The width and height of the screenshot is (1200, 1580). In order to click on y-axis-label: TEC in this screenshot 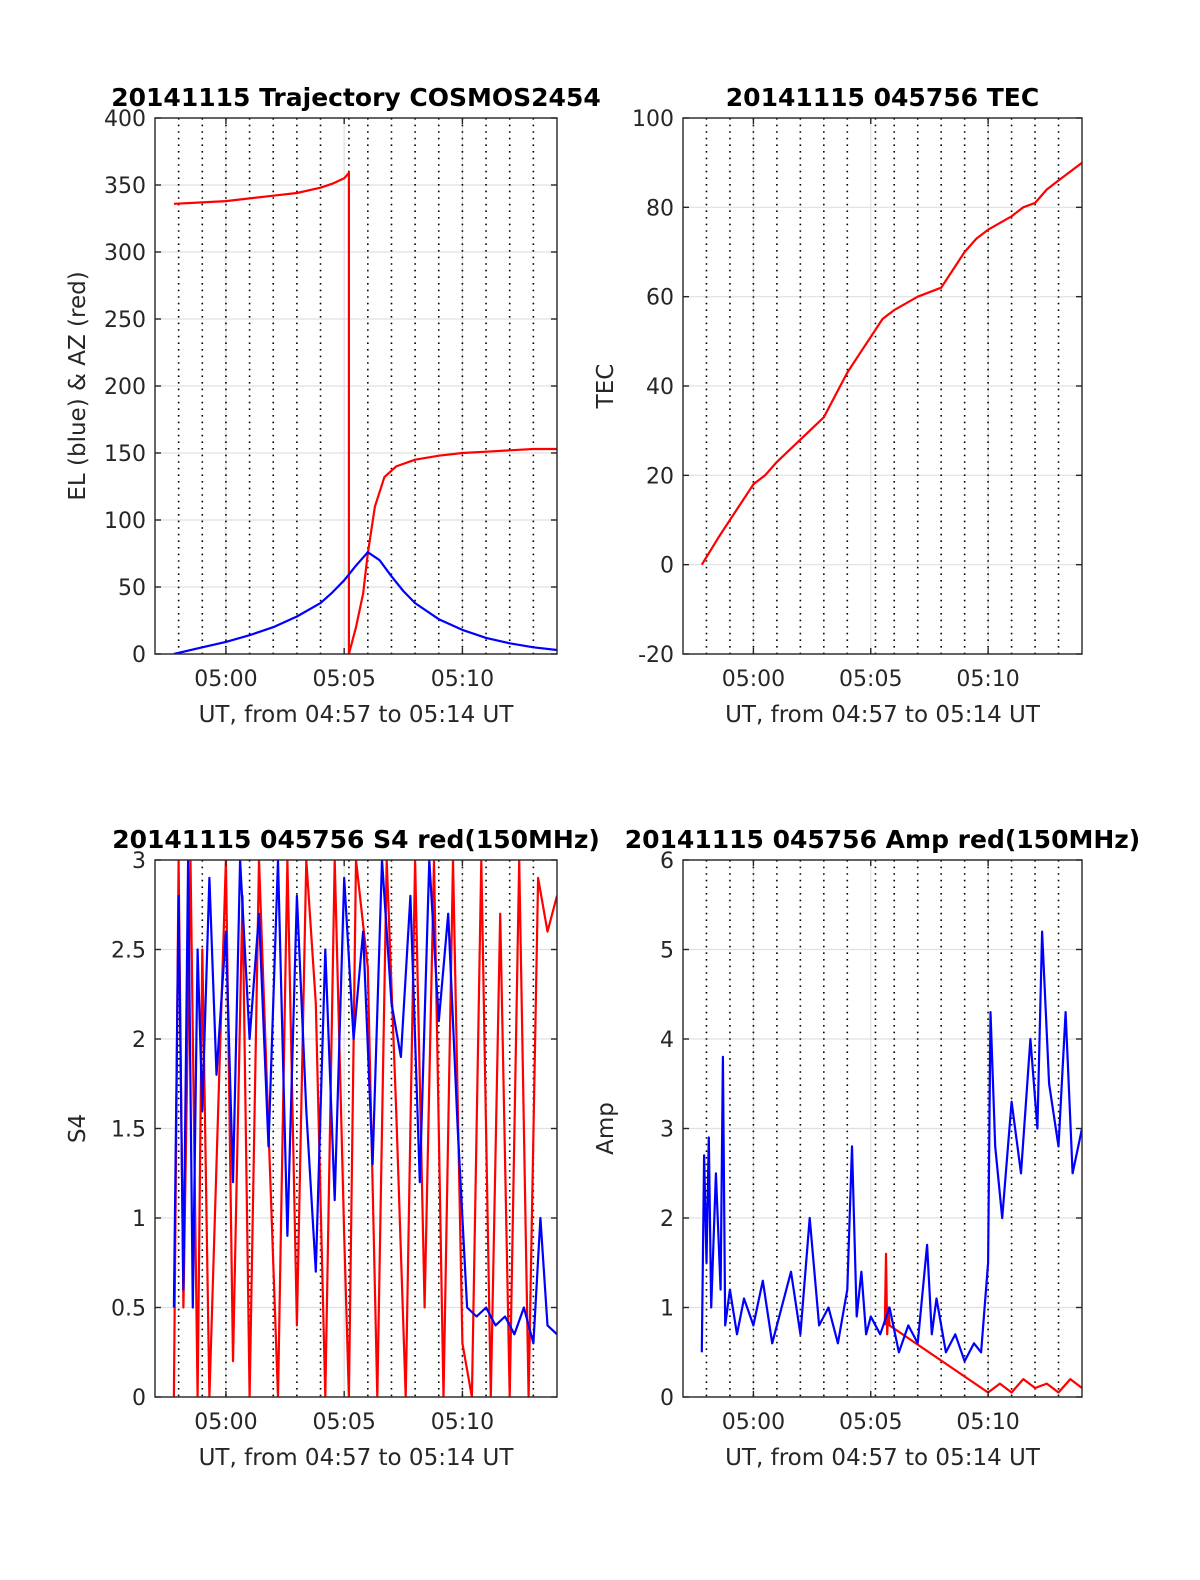, I will do `click(606, 387)`.